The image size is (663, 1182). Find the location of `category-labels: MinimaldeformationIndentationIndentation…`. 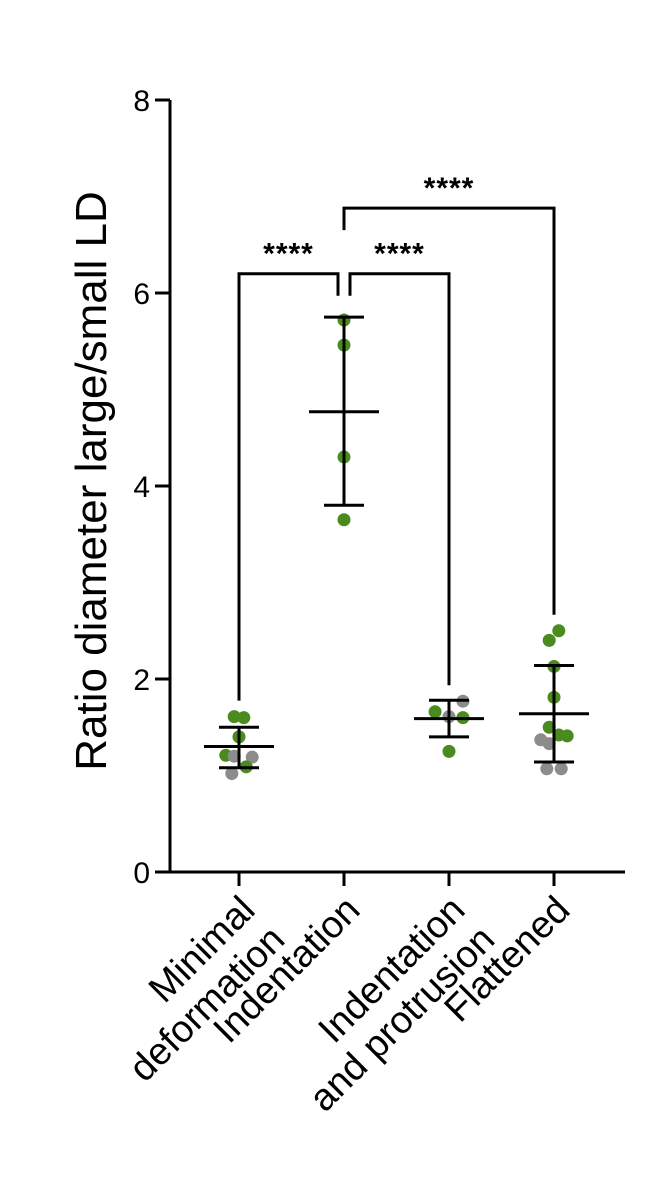

category-labels: MinimaldeformationIndentationIndentation… is located at coordinates (349, 1004).